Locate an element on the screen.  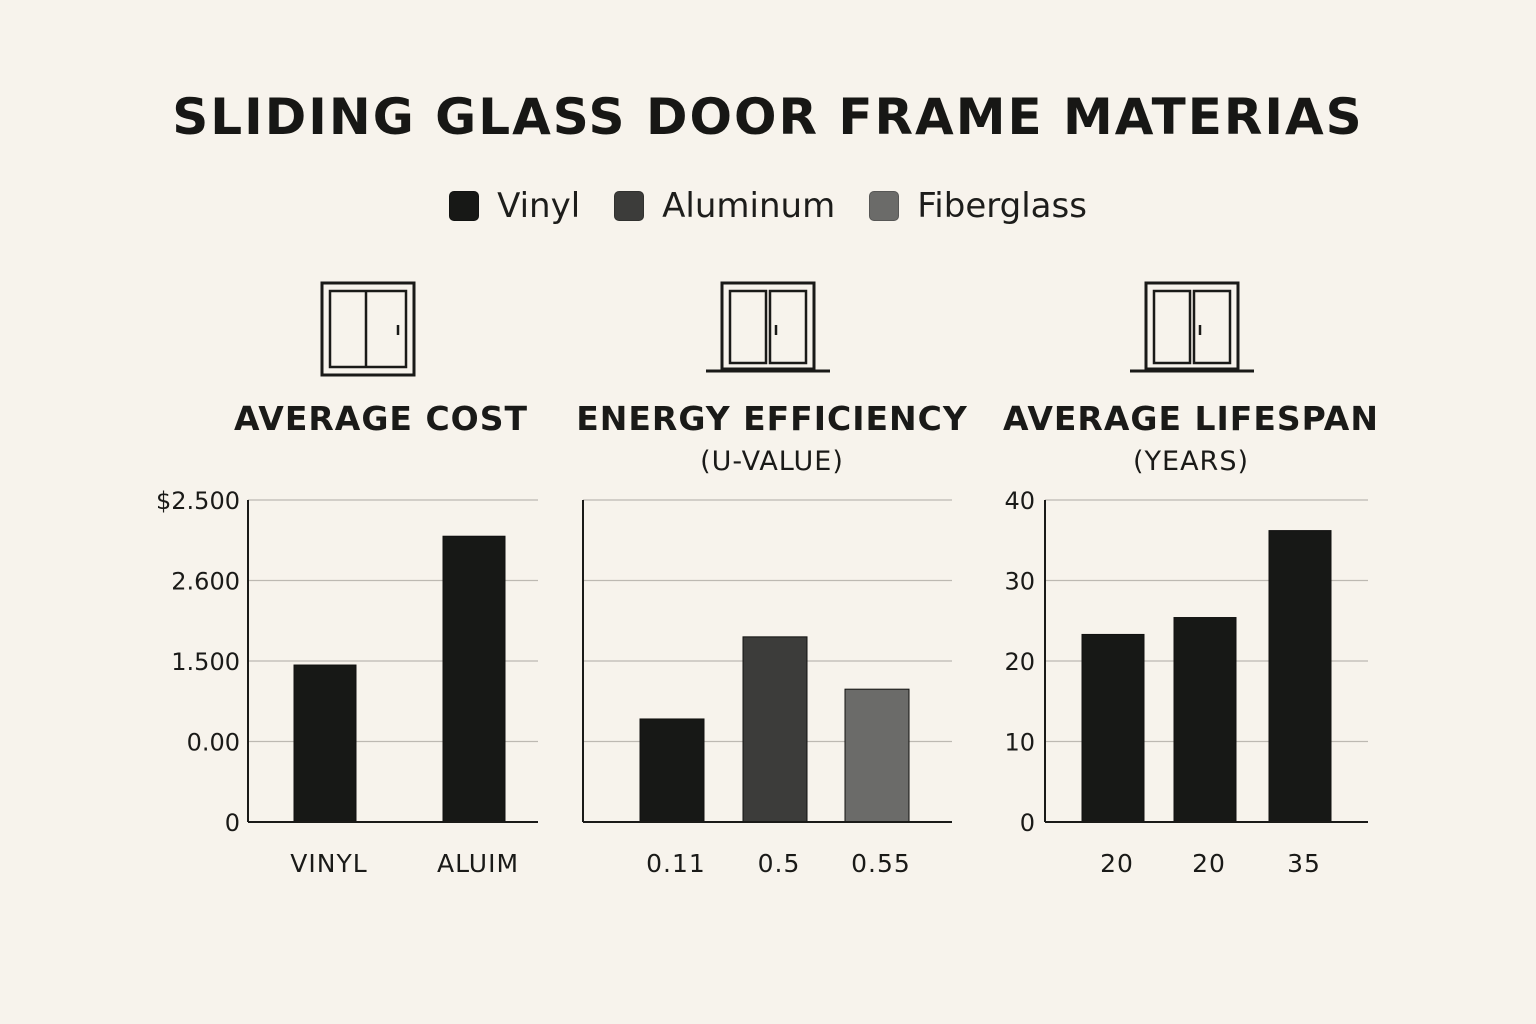
y-tick-label: 1.500 is located at coordinates (205, 662).